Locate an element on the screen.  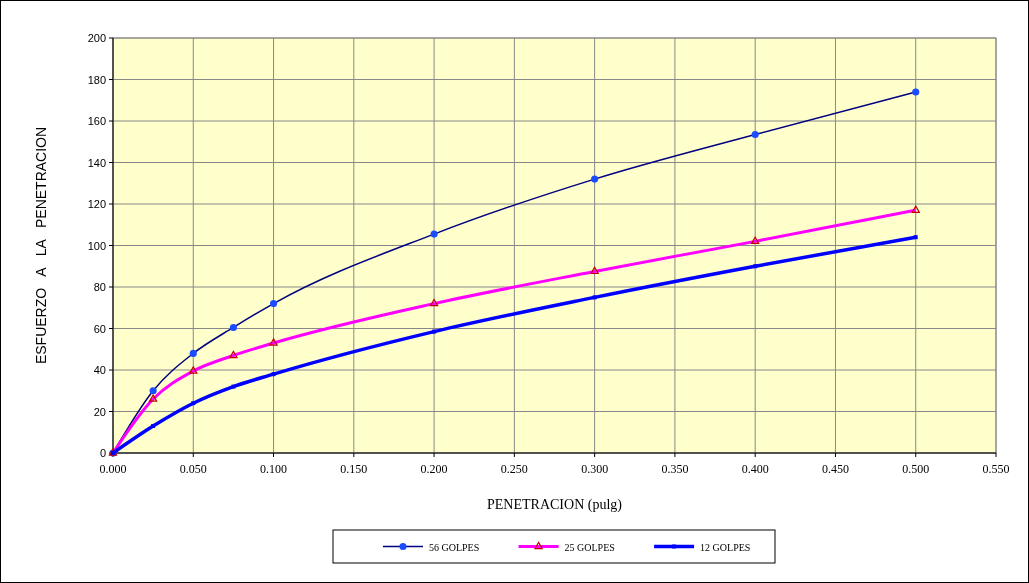
y-tick-label: 40 is located at coordinates (99, 370).